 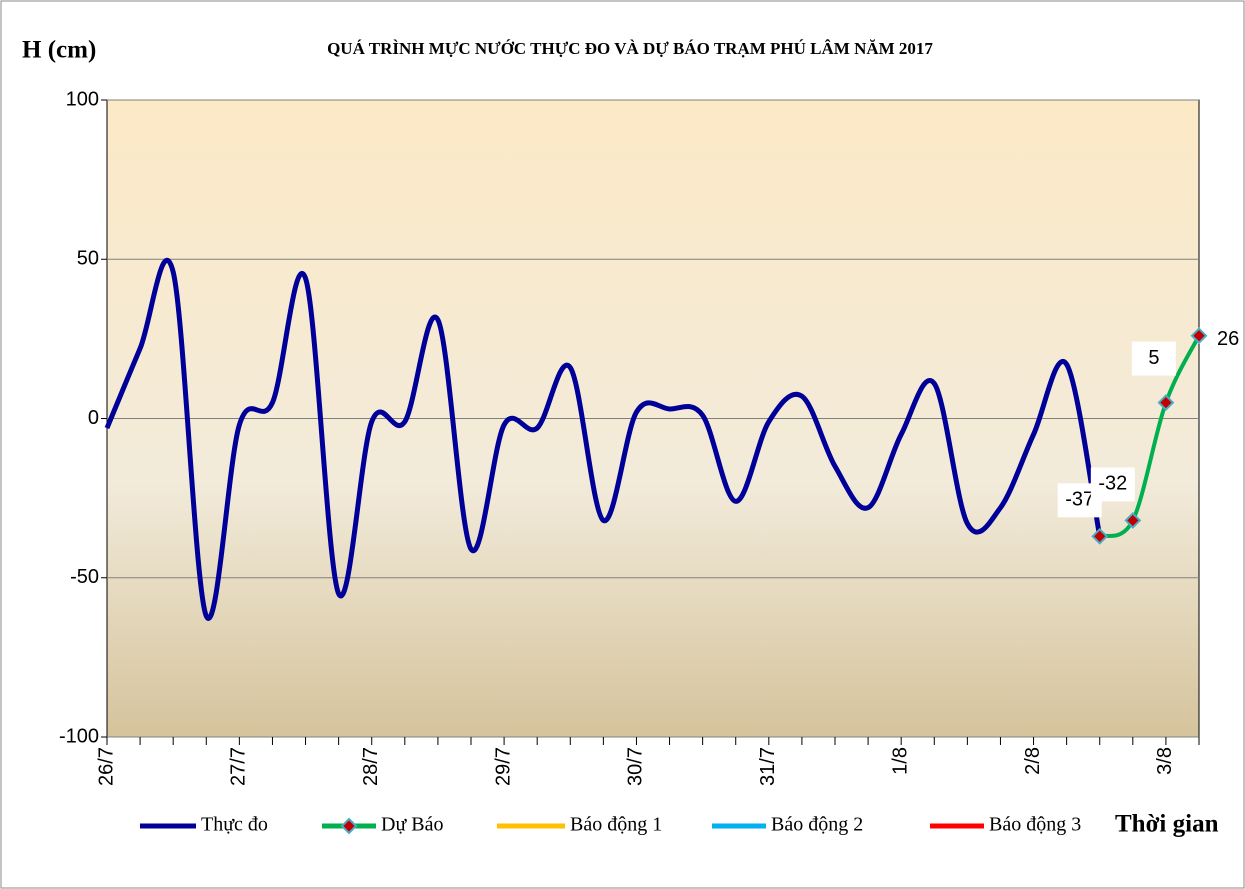 I want to click on x-tick-label: 26/7, so click(x=106, y=766).